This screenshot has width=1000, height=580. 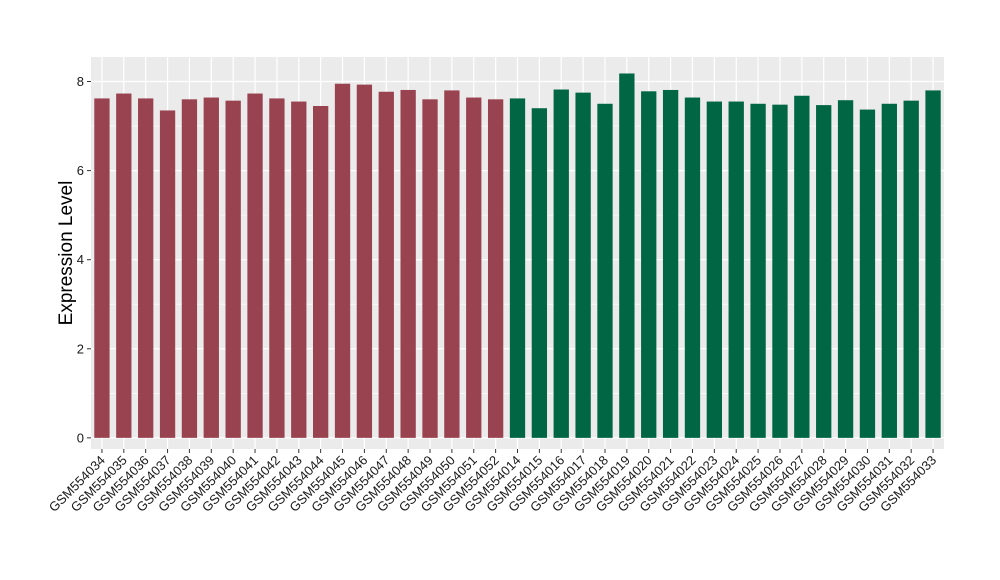 I want to click on y-tick-label: 4, so click(x=80, y=259).